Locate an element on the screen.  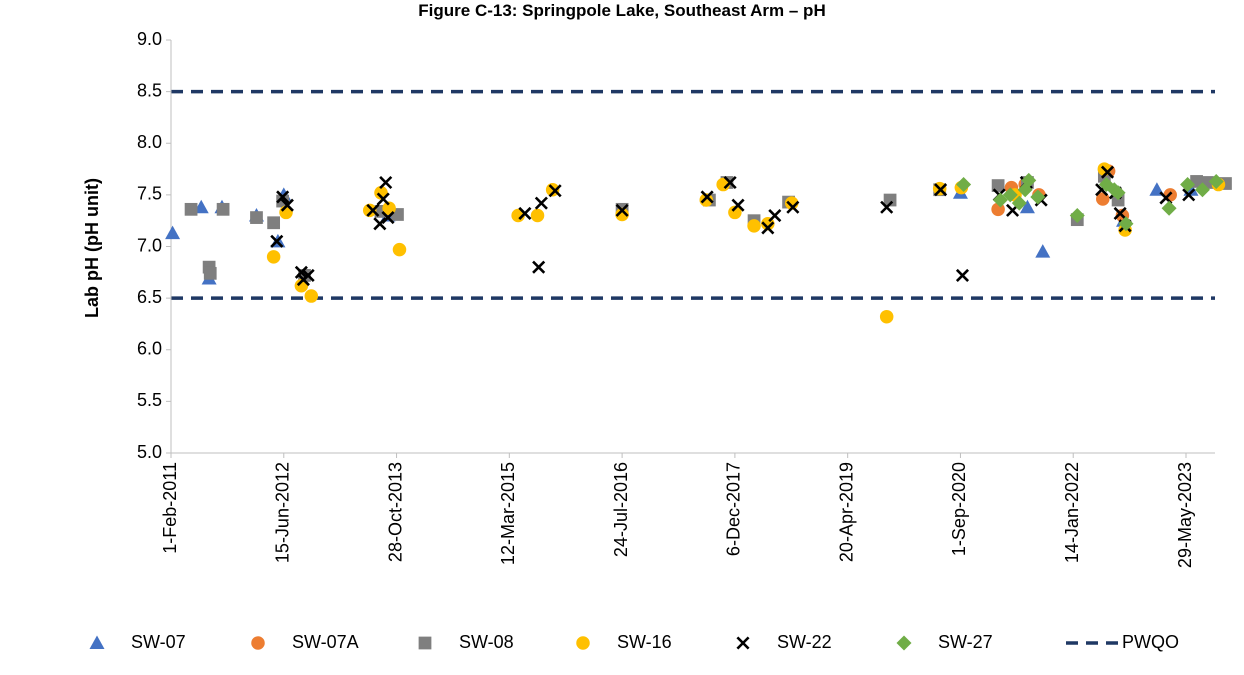
y-tick-labels: 5.0 5.5 6.0 6.5 7.0 7.5 8.0 8.5 9.0 is located at coordinates (154, 245).